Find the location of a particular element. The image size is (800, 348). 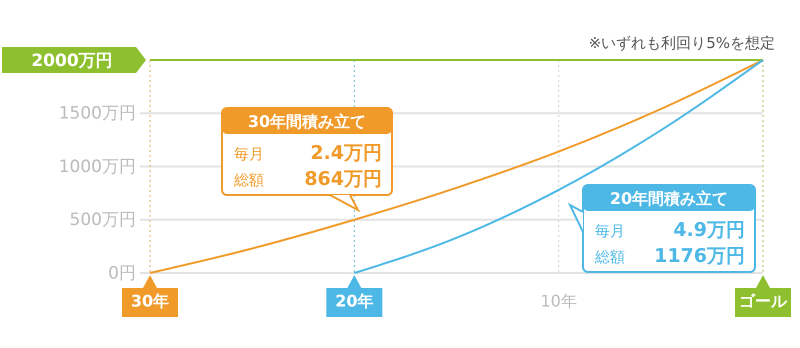

x-tick-label: 20年 is located at coordinates (354, 300).